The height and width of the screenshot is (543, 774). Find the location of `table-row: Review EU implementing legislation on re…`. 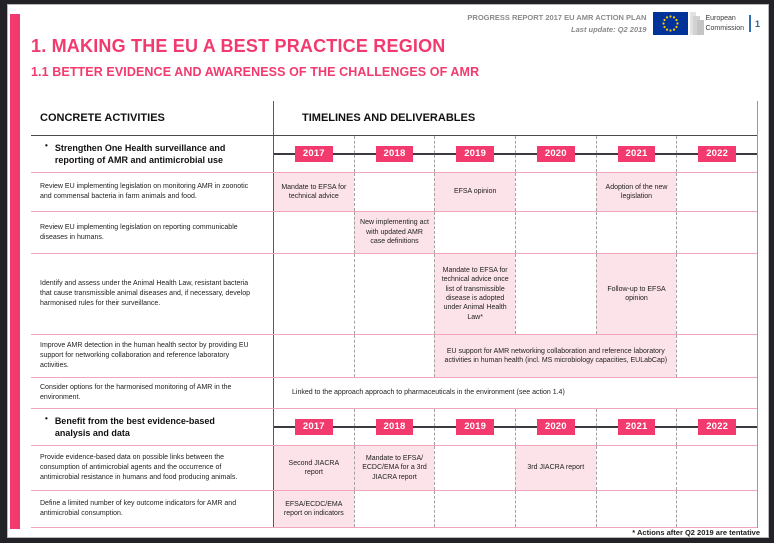

table-row: Review EU implementing legislation on re… is located at coordinates (394, 233).